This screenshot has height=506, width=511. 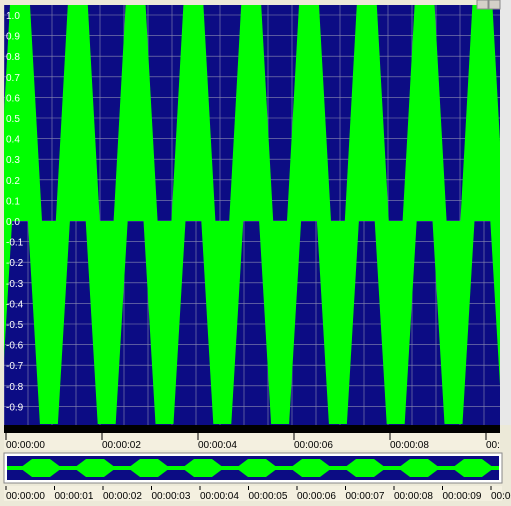 I want to click on overview-time-label: 00:00:10, so click(x=501, y=496).